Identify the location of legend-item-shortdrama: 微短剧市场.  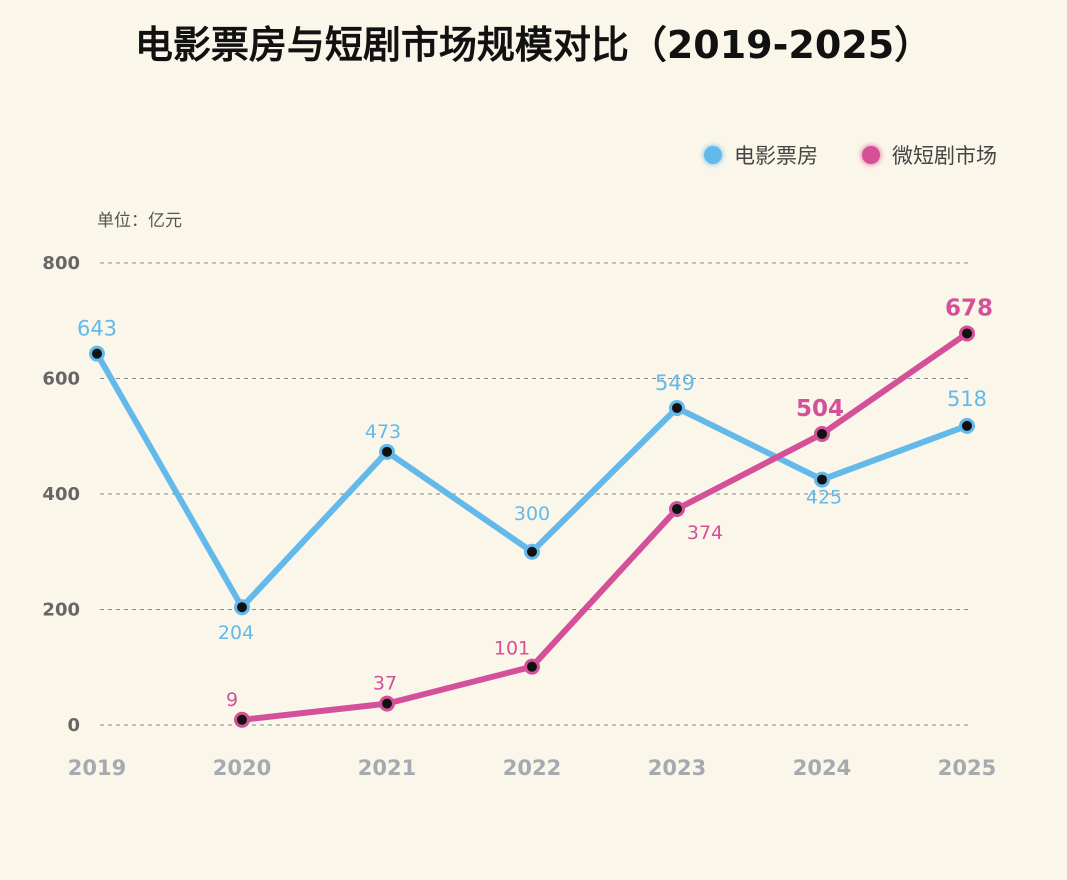
(929, 155).